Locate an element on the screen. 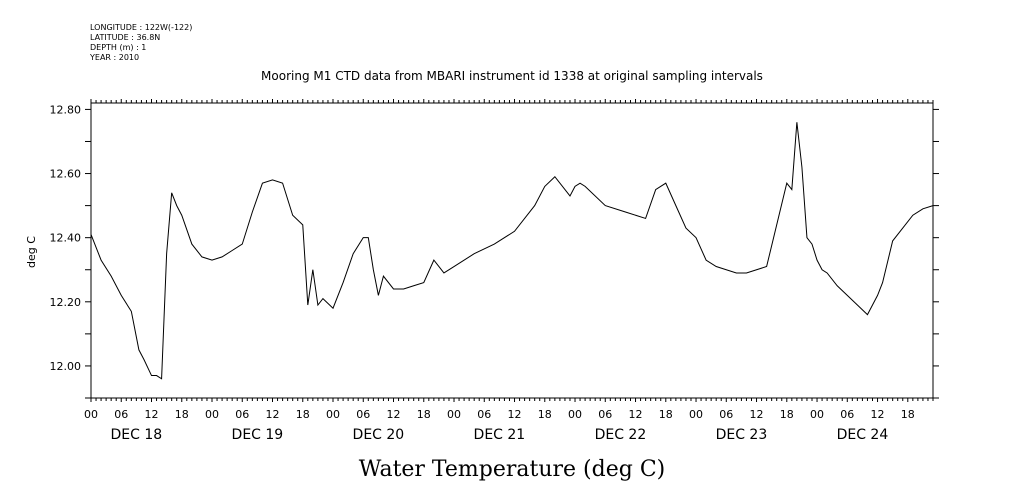  y-tick-label: 12.20 is located at coordinates (66, 302).